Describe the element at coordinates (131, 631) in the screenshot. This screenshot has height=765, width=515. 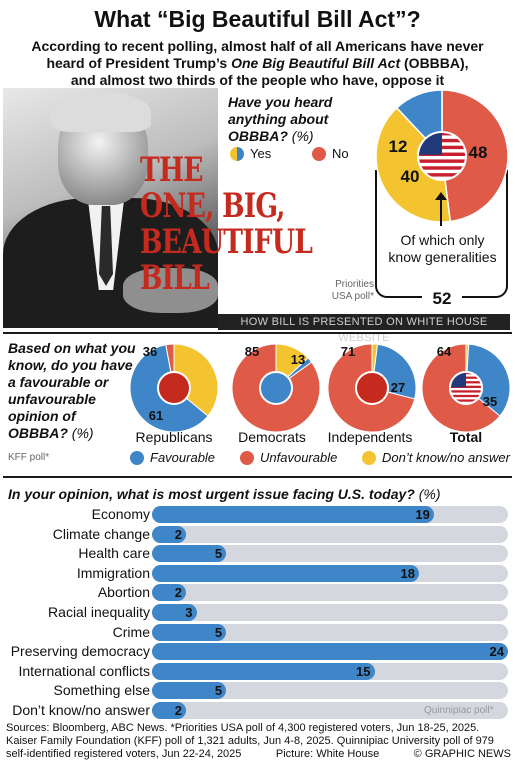
I see `bar-category-label: Crime` at that location.